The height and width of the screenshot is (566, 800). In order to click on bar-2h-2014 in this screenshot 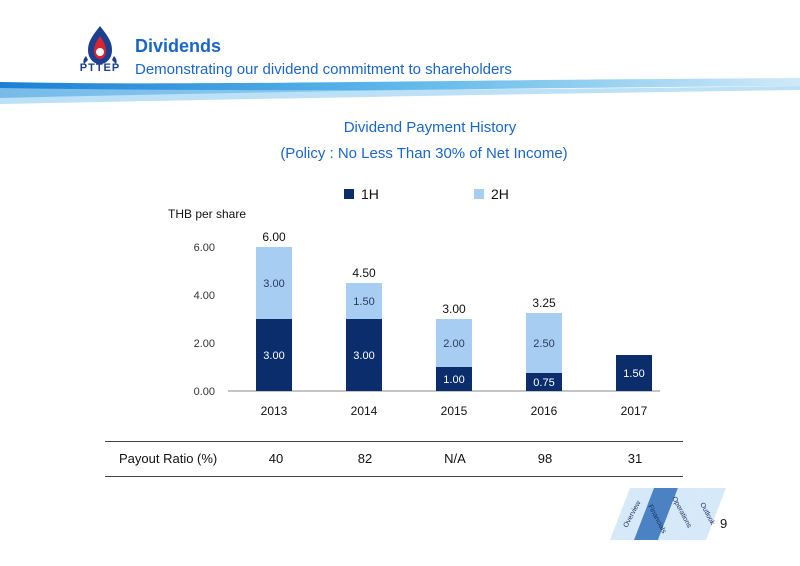, I will do `click(364, 301)`.